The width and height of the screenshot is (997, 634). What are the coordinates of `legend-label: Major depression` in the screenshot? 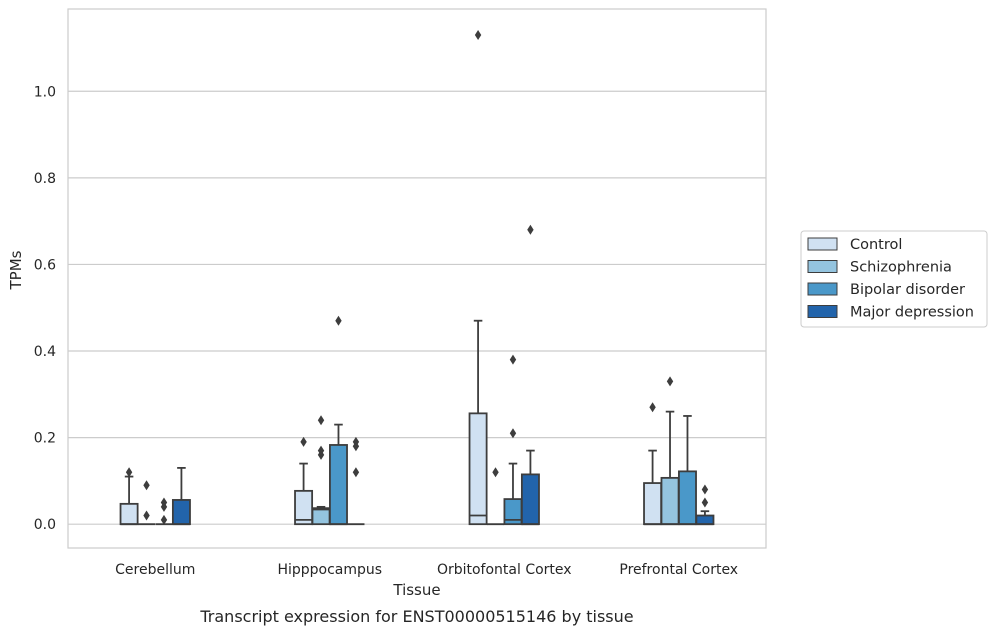 It's located at (912, 313).